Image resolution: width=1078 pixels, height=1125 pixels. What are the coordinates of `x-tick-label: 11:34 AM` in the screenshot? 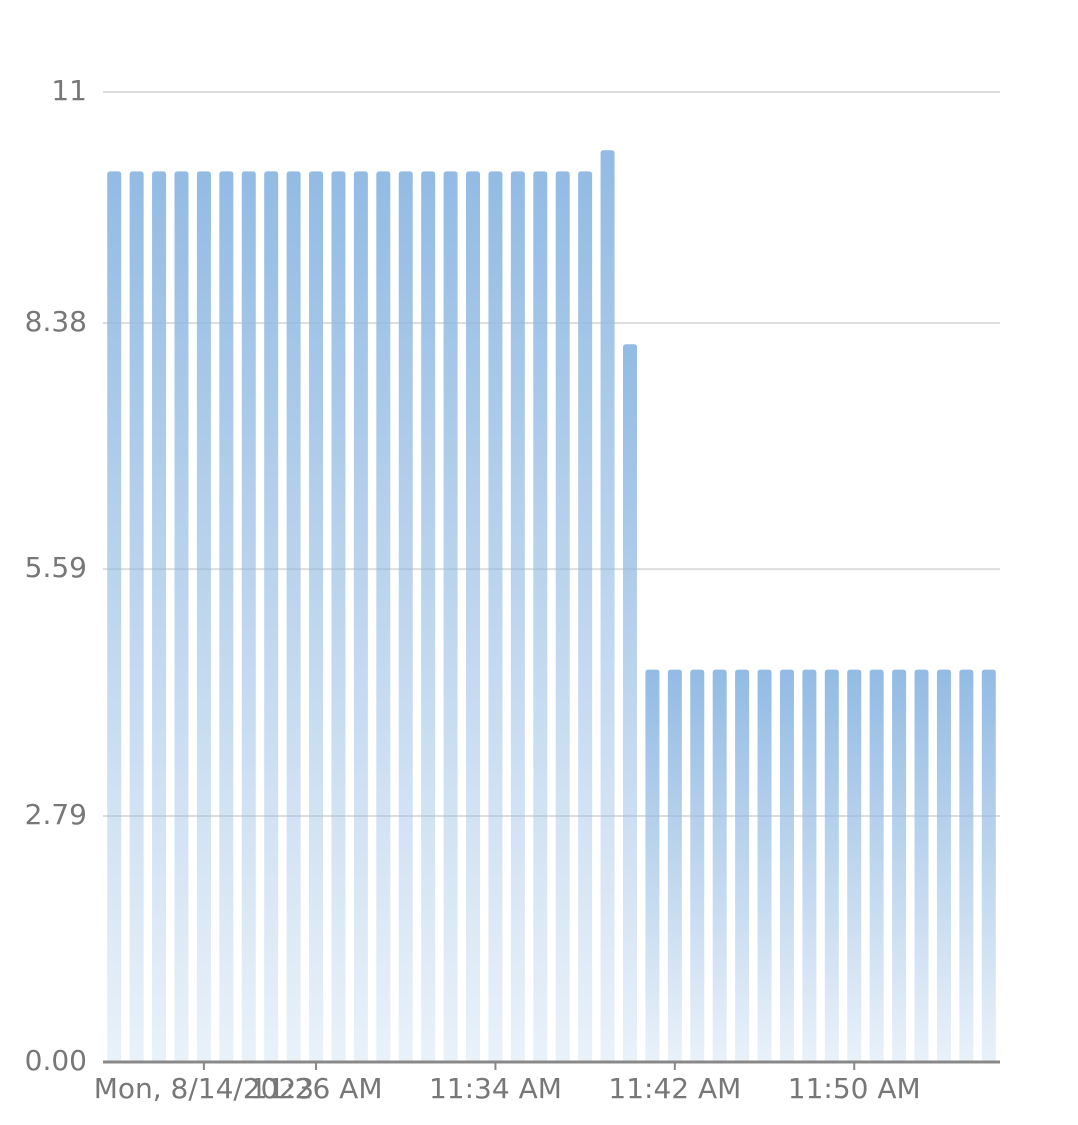 It's located at (495, 1088).